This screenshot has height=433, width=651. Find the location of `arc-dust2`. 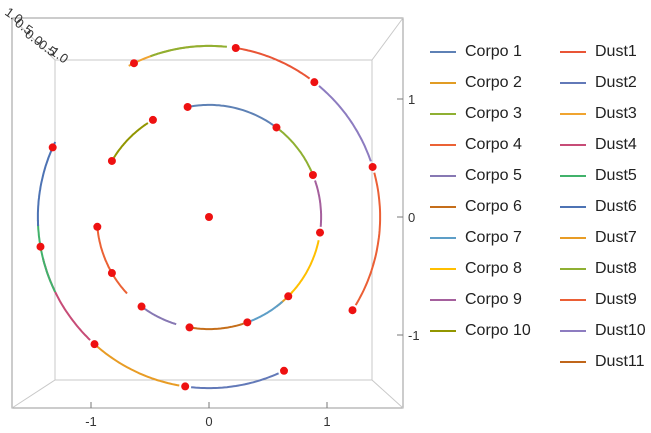

arc-dust2 is located at coordinates (235, 381).